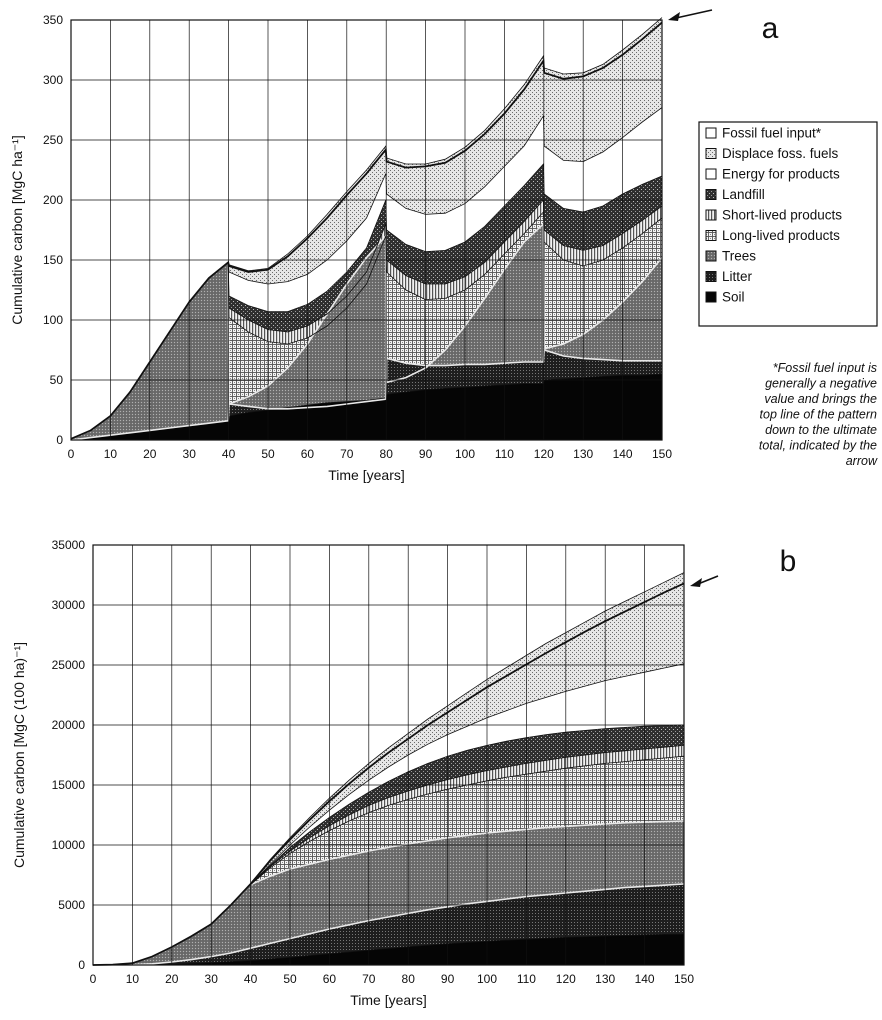  What do you see at coordinates (711, 133) in the screenshot?
I see `legend-swatch-fossil-fuel-input` at bounding box center [711, 133].